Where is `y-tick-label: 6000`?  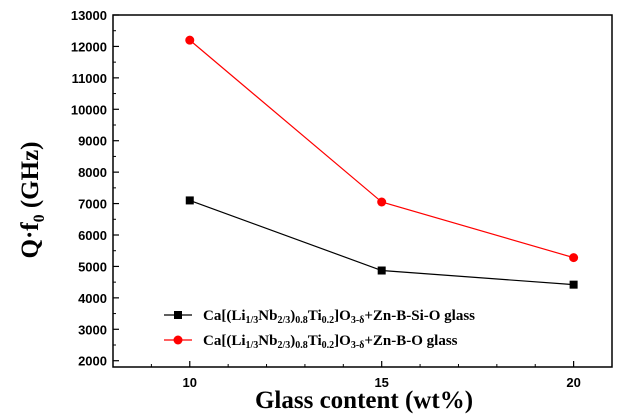 y-tick-label: 6000 is located at coordinates (92, 235).